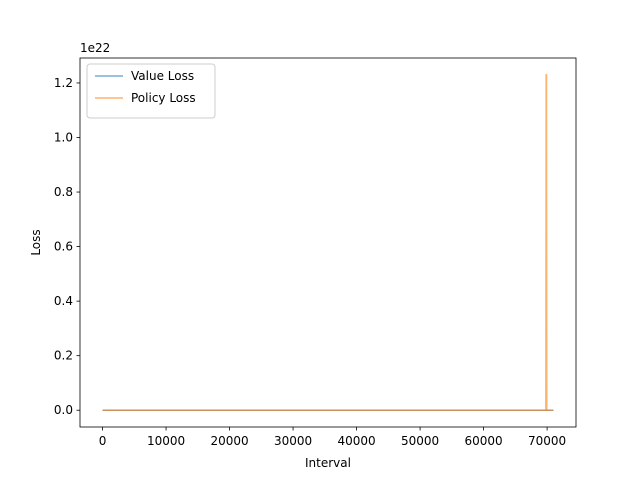  I want to click on y-axis-multiplier: 1e22, so click(95, 48).